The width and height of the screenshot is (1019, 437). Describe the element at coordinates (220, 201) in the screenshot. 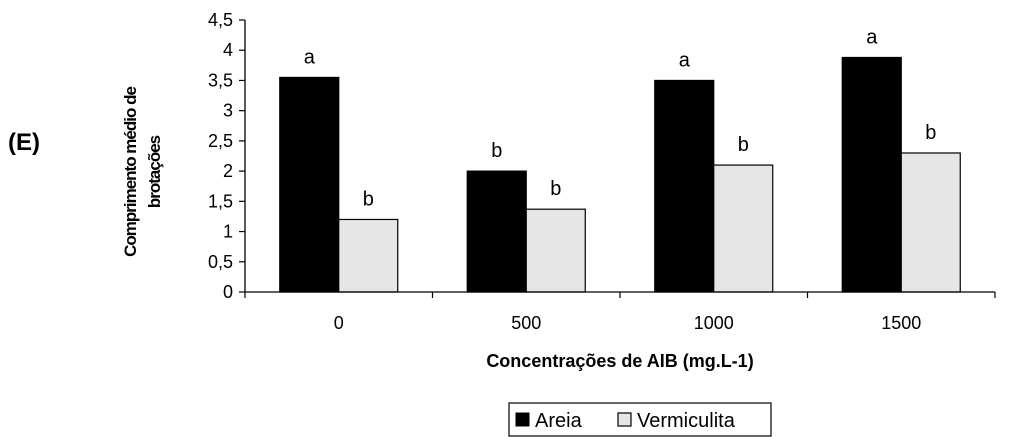

I see `y-tick-label: 1,5` at that location.